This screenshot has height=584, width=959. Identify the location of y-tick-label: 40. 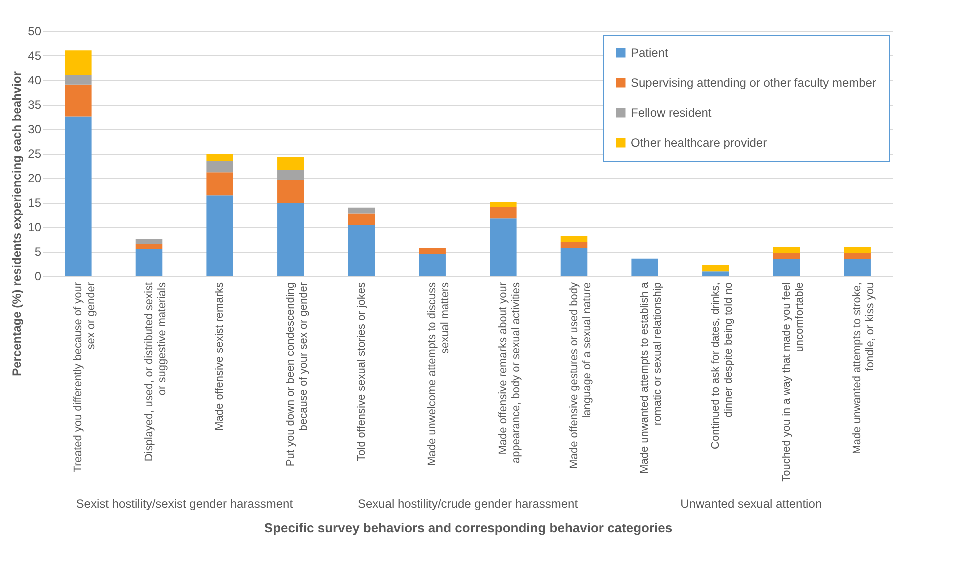
(35, 81).